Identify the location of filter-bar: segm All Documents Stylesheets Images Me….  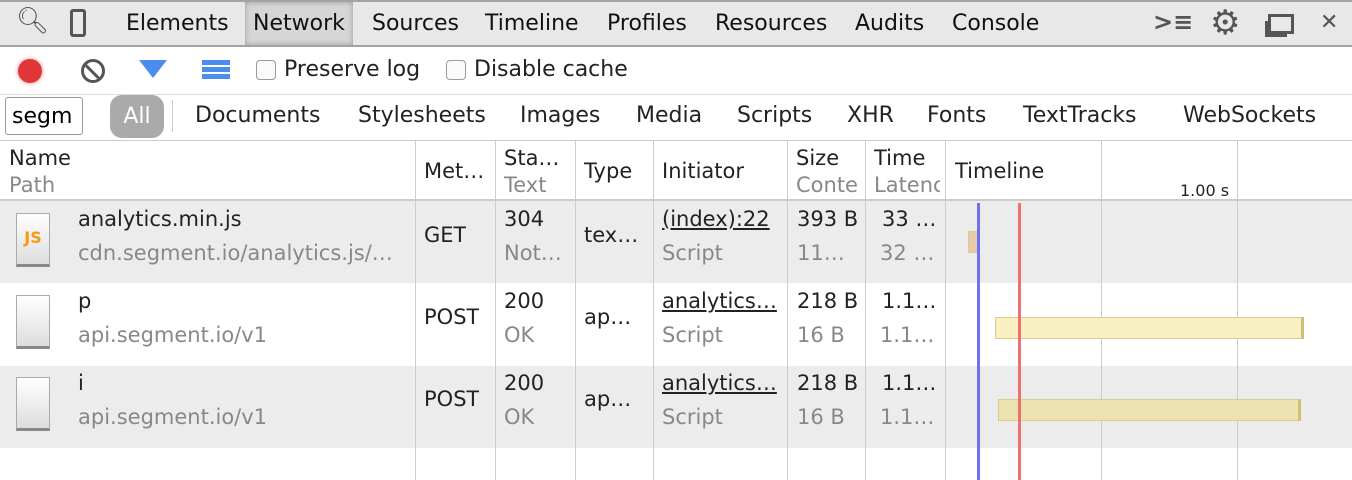
(676, 118).